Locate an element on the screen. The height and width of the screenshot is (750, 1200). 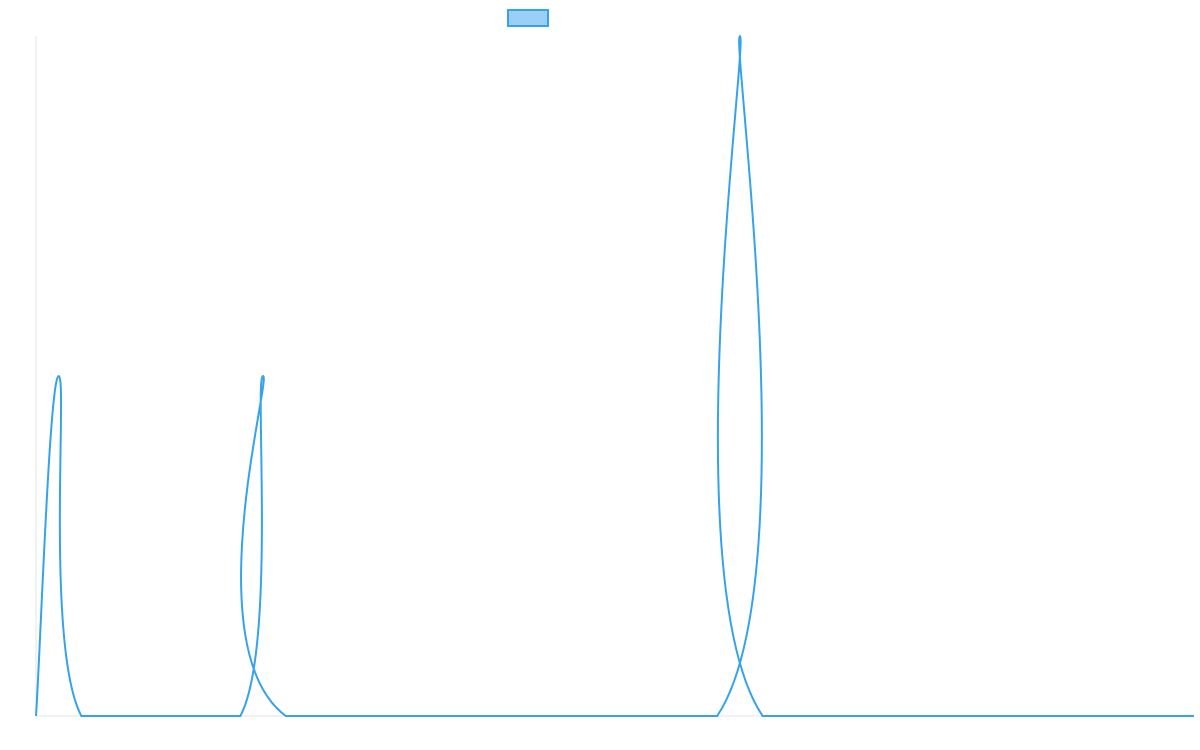
legend is located at coordinates (528, 18).